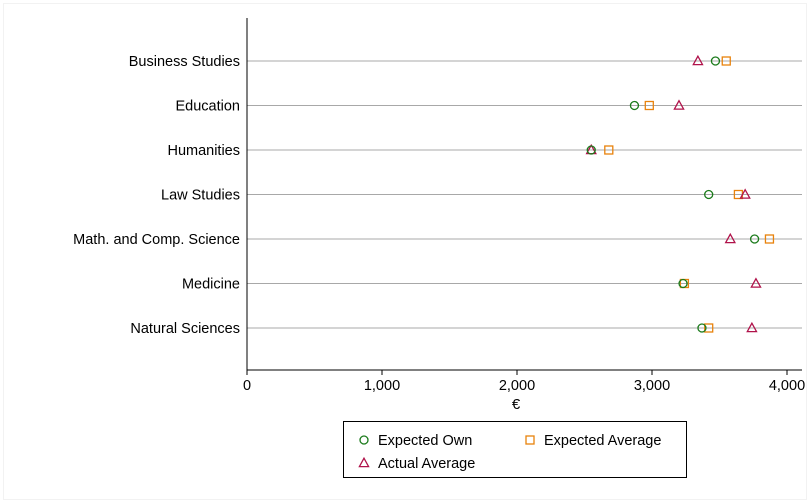 The width and height of the screenshot is (810, 503). What do you see at coordinates (769, 239) in the screenshot?
I see `marker-expected-average-math-and-comp-science` at bounding box center [769, 239].